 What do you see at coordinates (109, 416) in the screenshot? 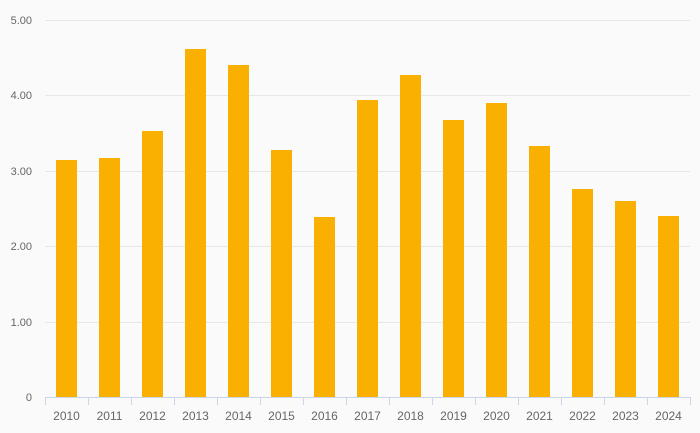
I see `x-axis-label-2011: 2011` at bounding box center [109, 416].